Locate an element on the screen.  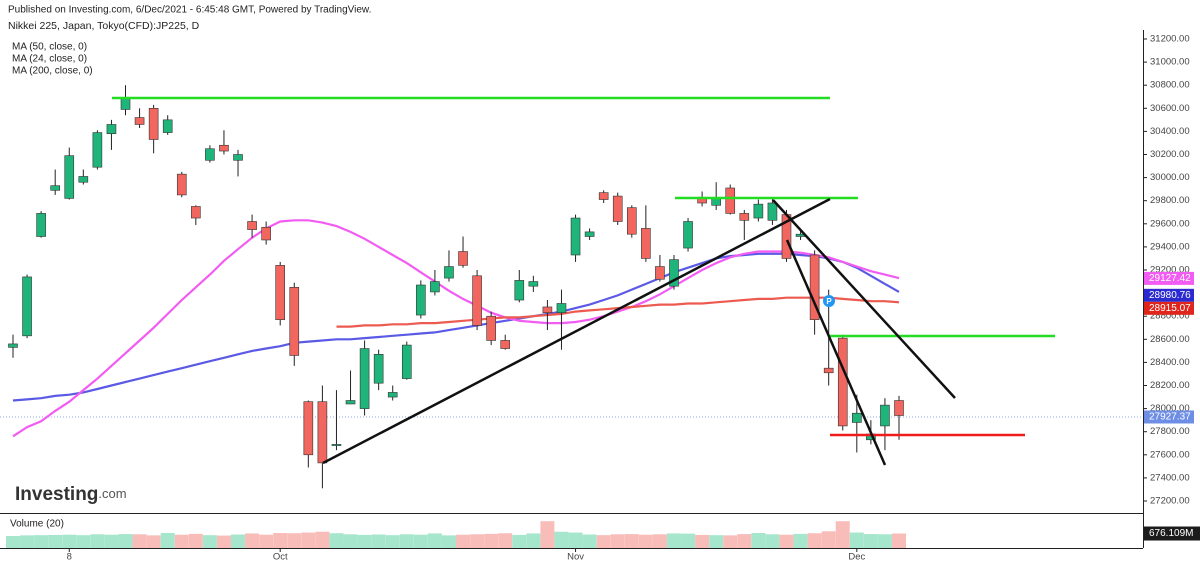
y-tick-label: 29400.00 is located at coordinates (1170, 246).